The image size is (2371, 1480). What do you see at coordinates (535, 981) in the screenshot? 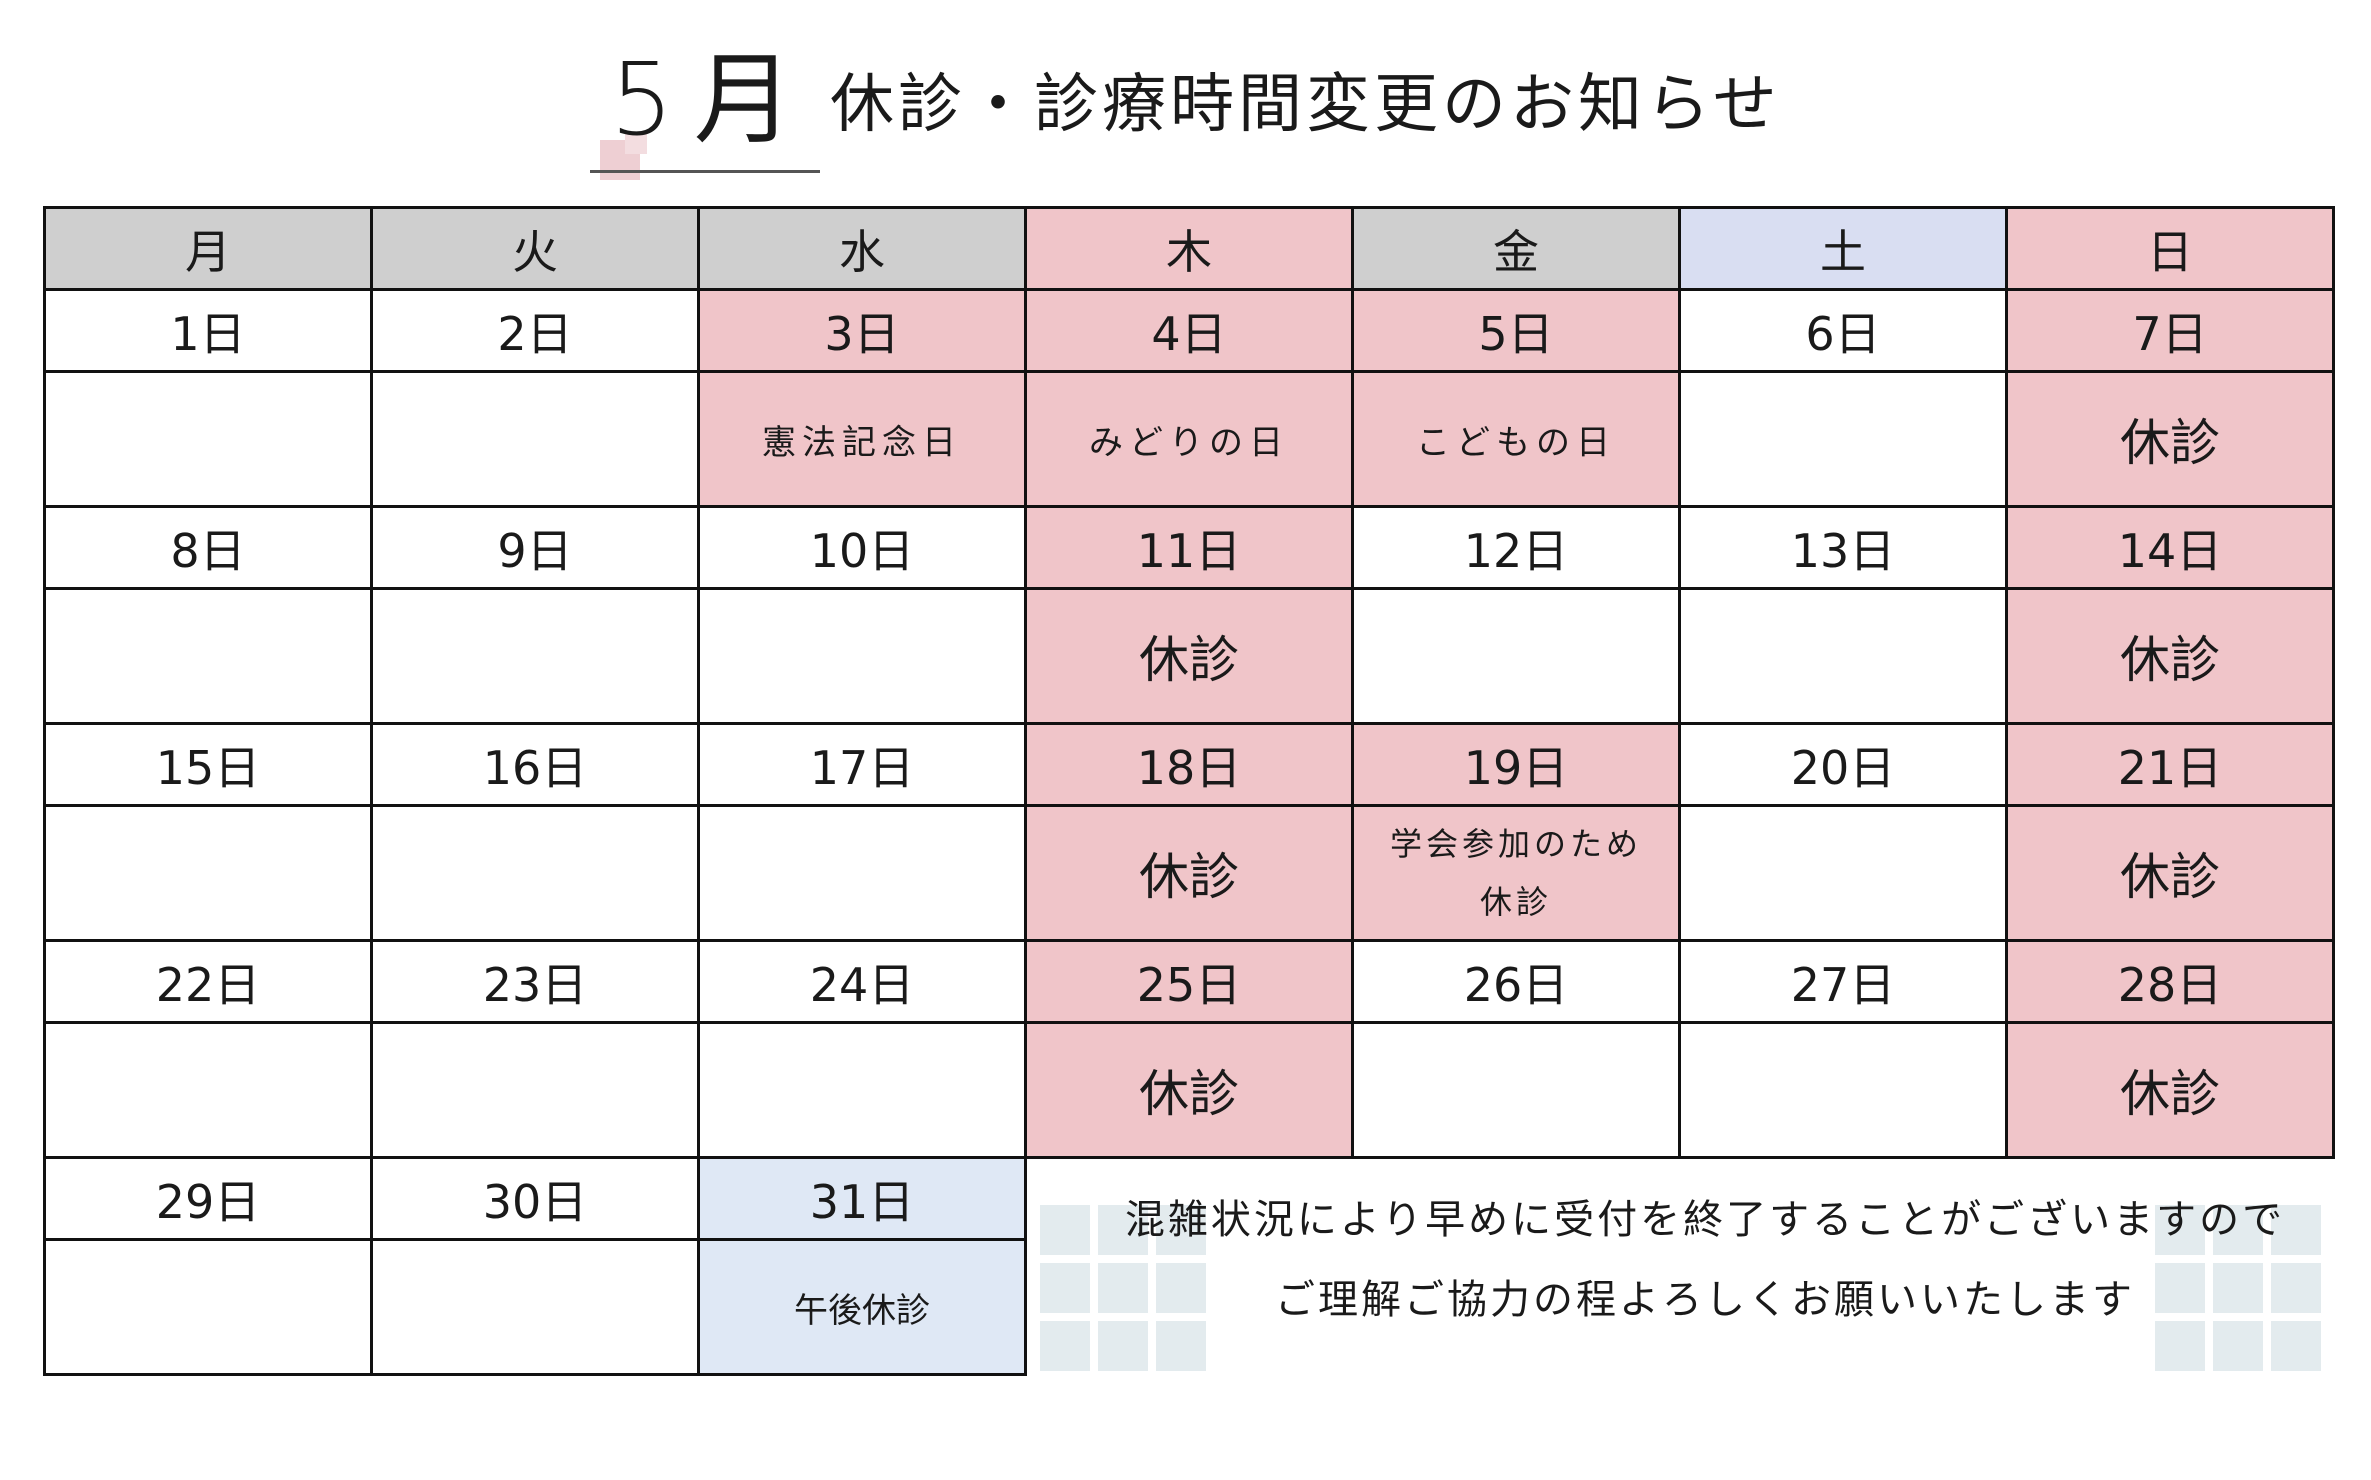
I see `date-cell: 23日` at bounding box center [535, 981].